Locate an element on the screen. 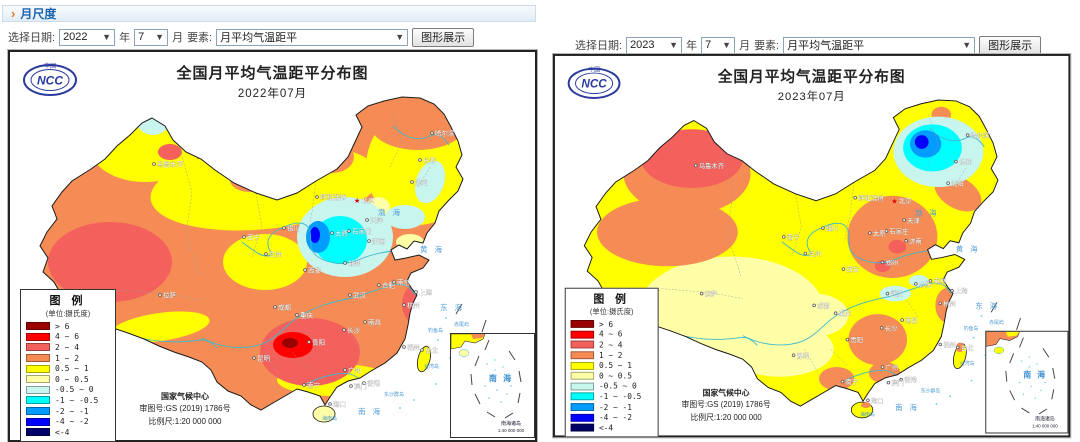 The image size is (1080, 442). query-form-2023: 选择日期: 2023 ▼ 年 7 ▼ 月 要素: 月平均气温距平 ▼ 图形展示 is located at coordinates (808, 45).